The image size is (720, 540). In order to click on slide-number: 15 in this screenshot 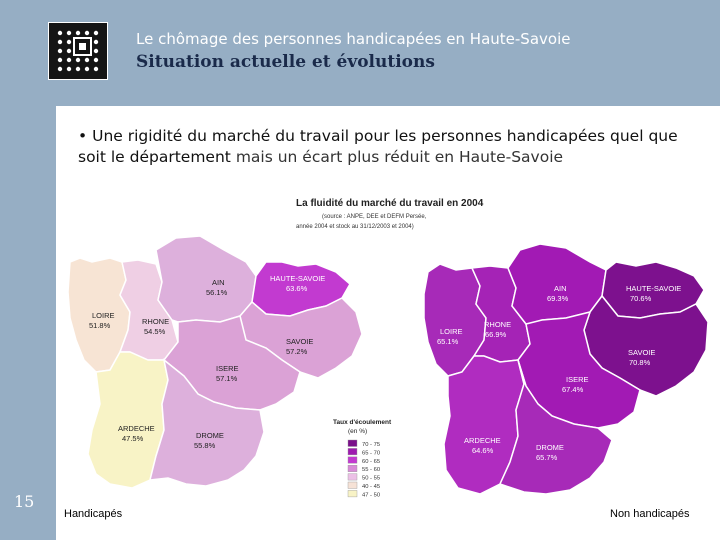, I will do `click(24, 501)`.